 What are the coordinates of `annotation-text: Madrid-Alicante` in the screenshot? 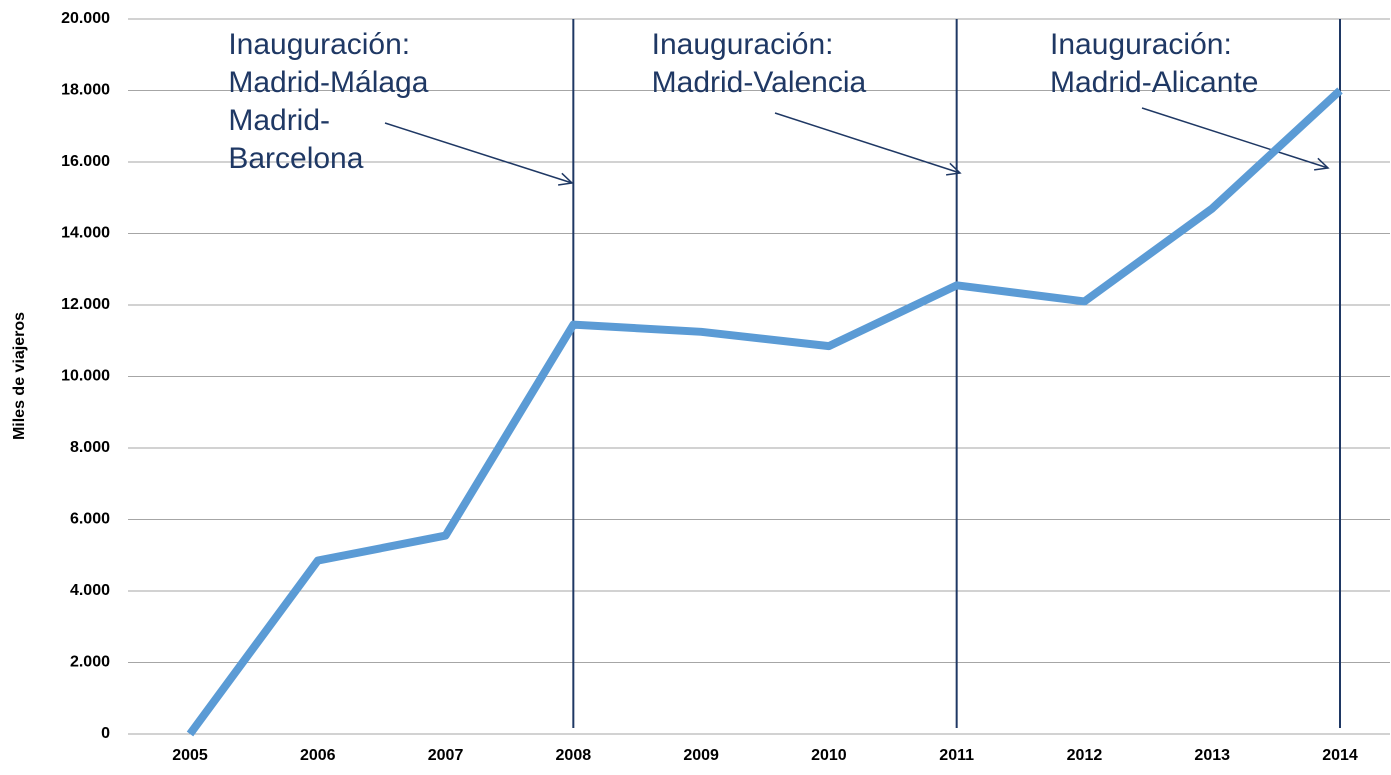 It's located at (1154, 82).